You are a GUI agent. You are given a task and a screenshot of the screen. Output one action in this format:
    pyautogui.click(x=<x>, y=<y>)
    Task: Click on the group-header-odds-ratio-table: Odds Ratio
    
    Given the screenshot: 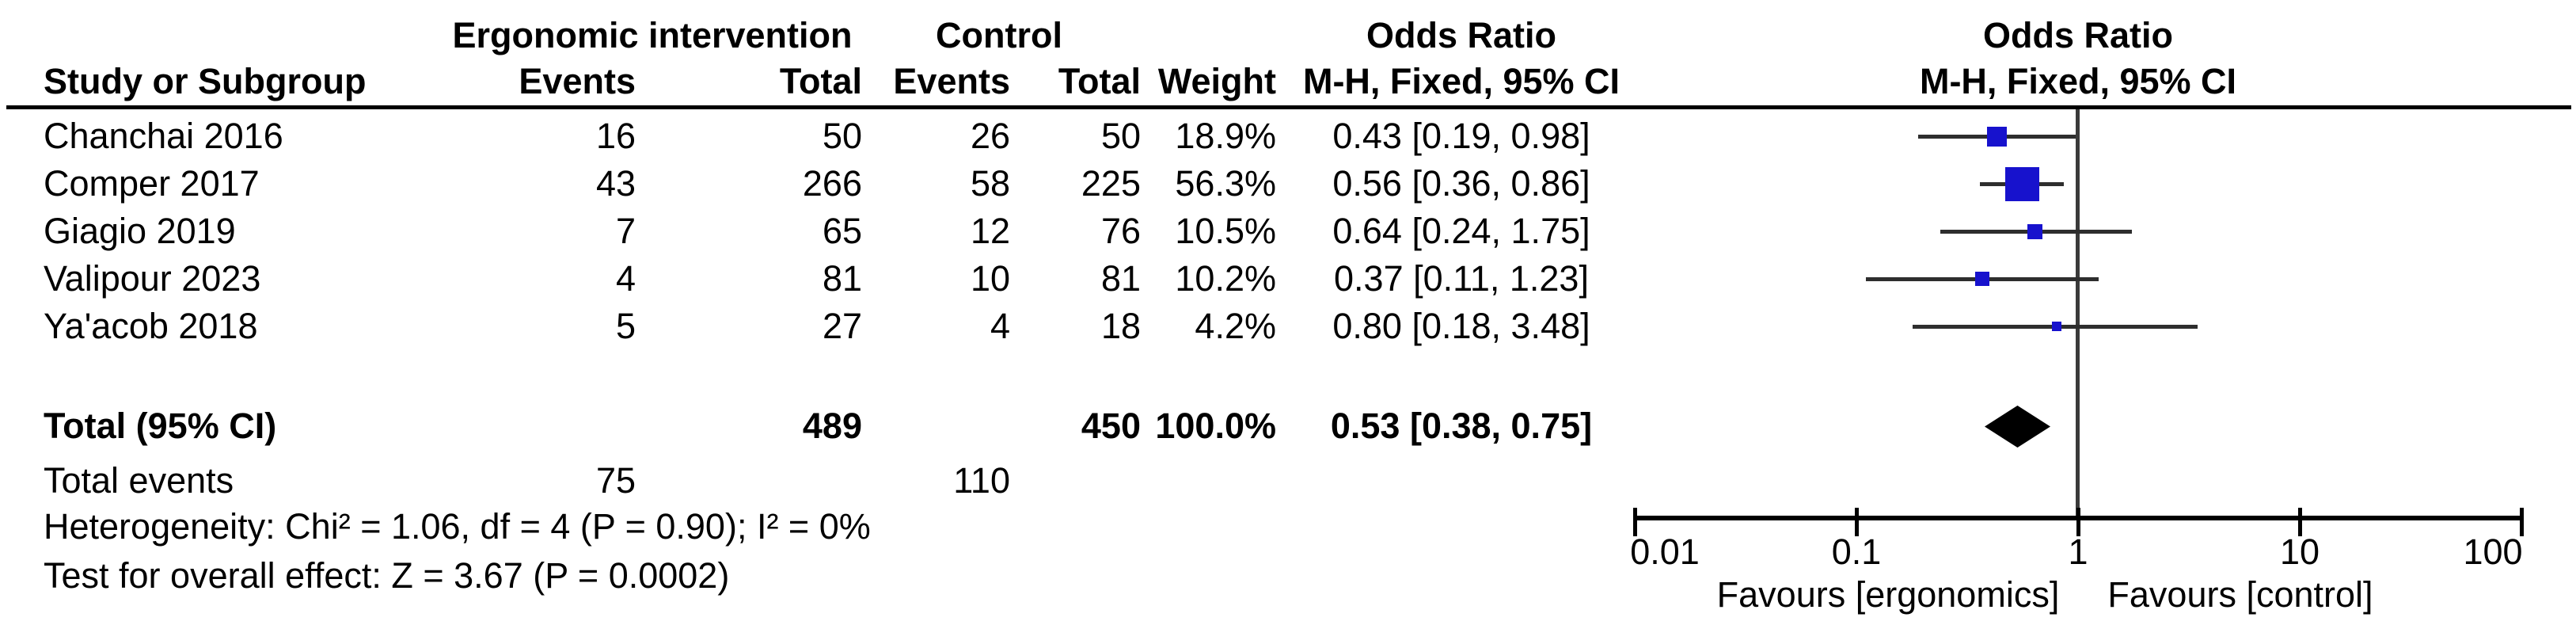 What is the action you would take?
    pyautogui.click(x=1461, y=35)
    